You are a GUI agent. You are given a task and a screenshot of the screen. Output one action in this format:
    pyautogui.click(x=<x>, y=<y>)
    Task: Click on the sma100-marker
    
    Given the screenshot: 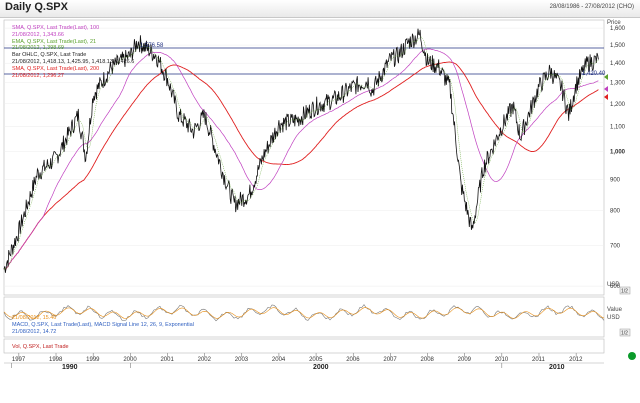 What is the action you would take?
    pyautogui.click(x=606, y=89)
    